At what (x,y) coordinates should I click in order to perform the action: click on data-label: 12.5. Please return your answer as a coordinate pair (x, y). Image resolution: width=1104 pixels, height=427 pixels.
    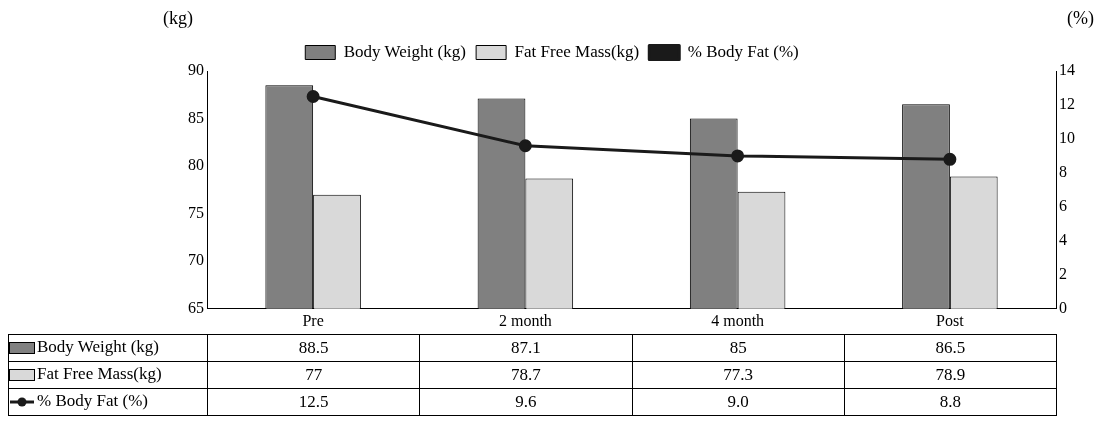
    Looking at the image, I should click on (313, 402).